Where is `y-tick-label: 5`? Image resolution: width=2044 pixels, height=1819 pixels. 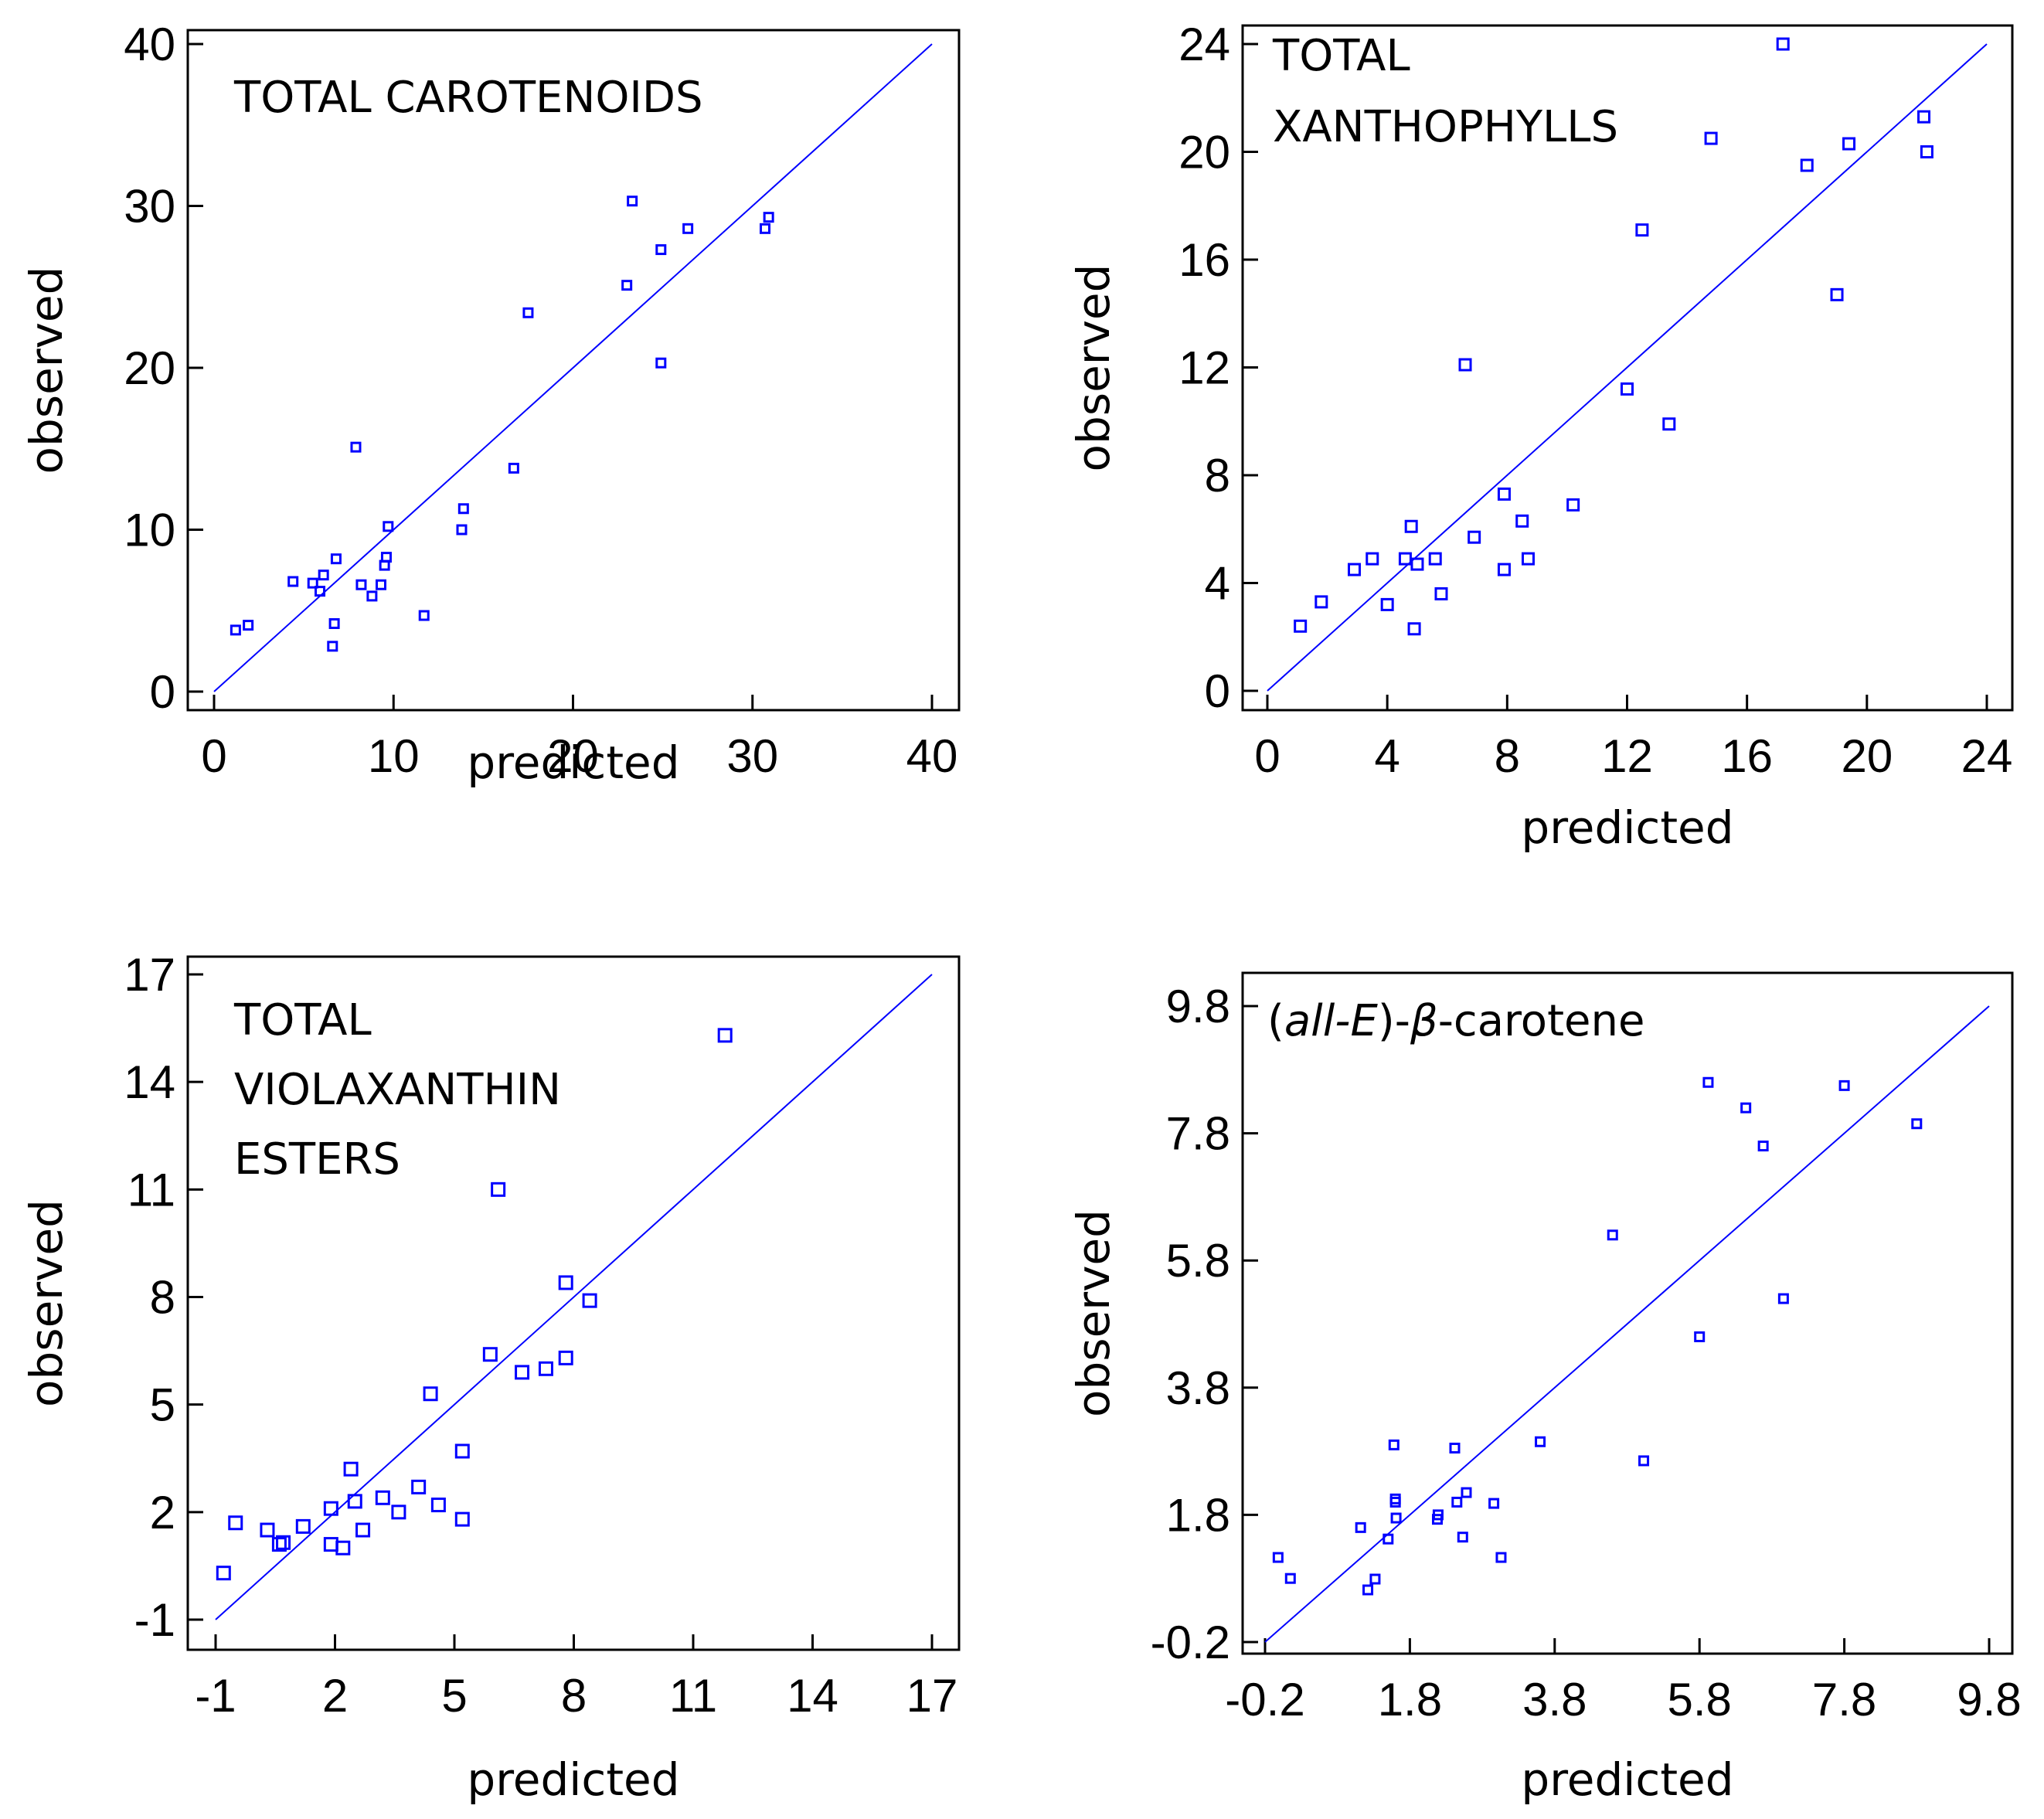 y-tick-label: 5 is located at coordinates (162, 1405).